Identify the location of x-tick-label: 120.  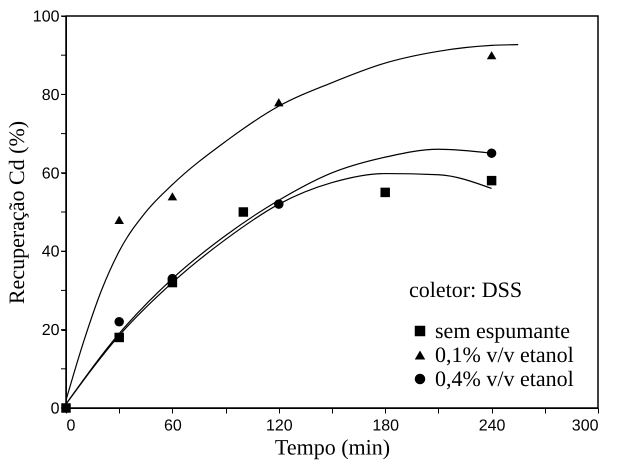
(279, 426).